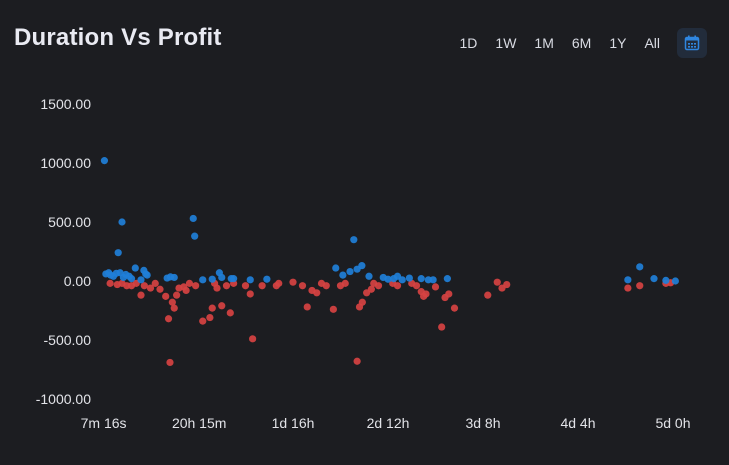 This screenshot has width=729, height=465. I want to click on y-tick-label: -500.00, so click(68, 340).